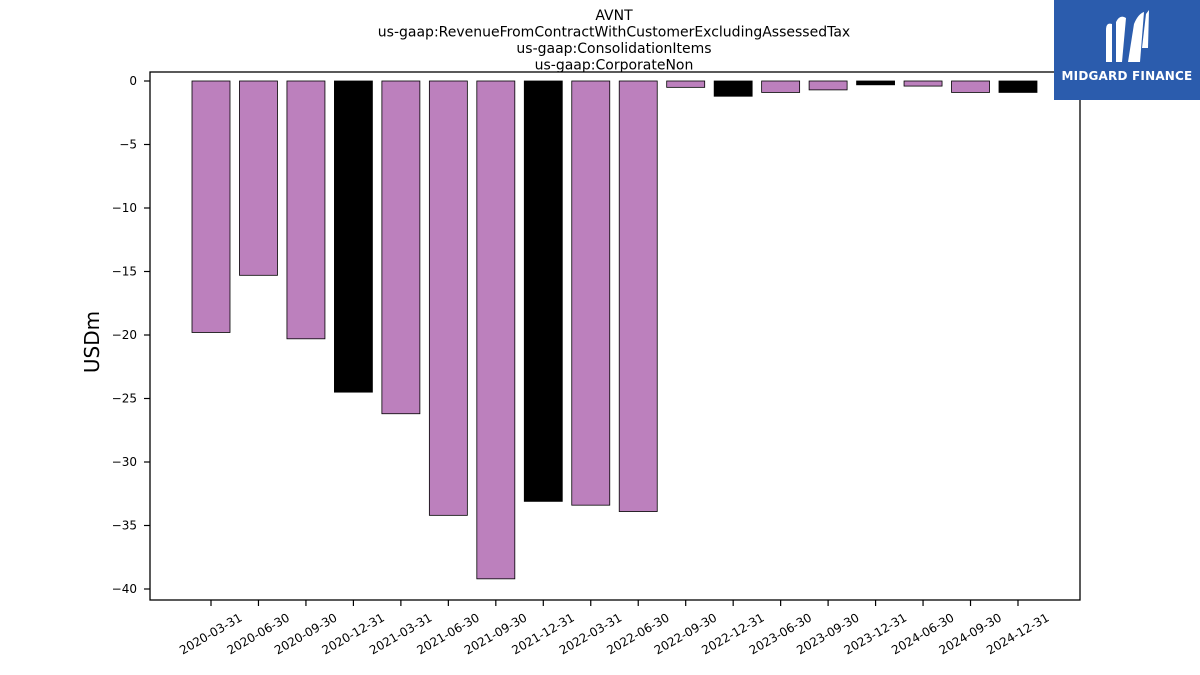 Image resolution: width=1200 pixels, height=675 pixels. What do you see at coordinates (128, 145) in the screenshot?
I see `y-tick-label: −5` at bounding box center [128, 145].